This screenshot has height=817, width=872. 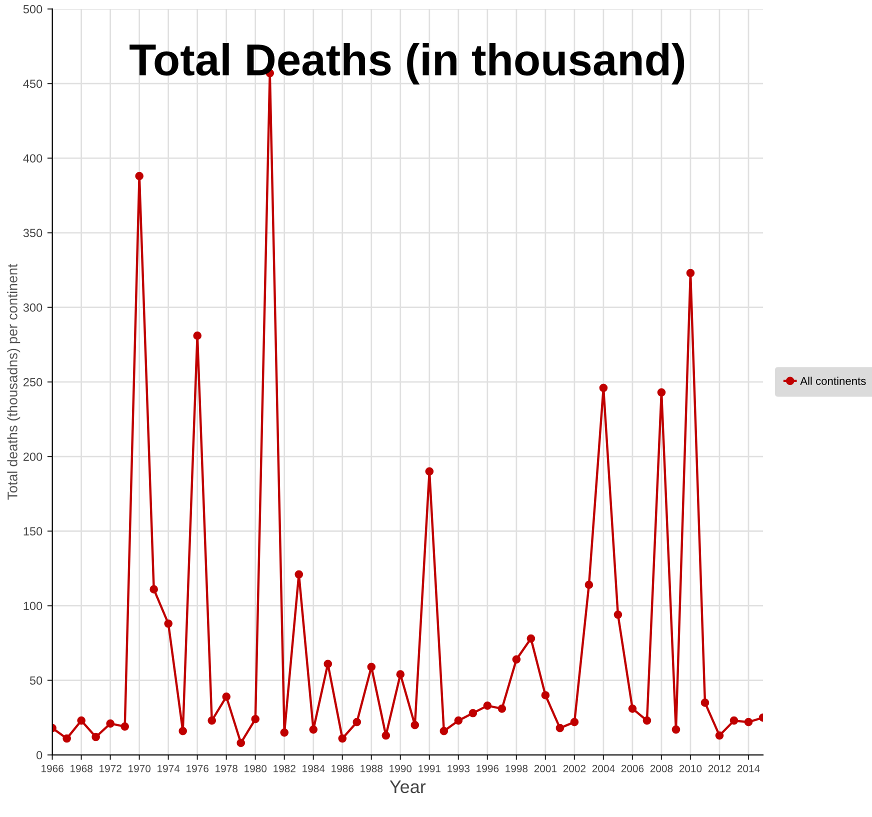 What do you see at coordinates (32, 456) in the screenshot?
I see `y-tick-label: 200` at bounding box center [32, 456].